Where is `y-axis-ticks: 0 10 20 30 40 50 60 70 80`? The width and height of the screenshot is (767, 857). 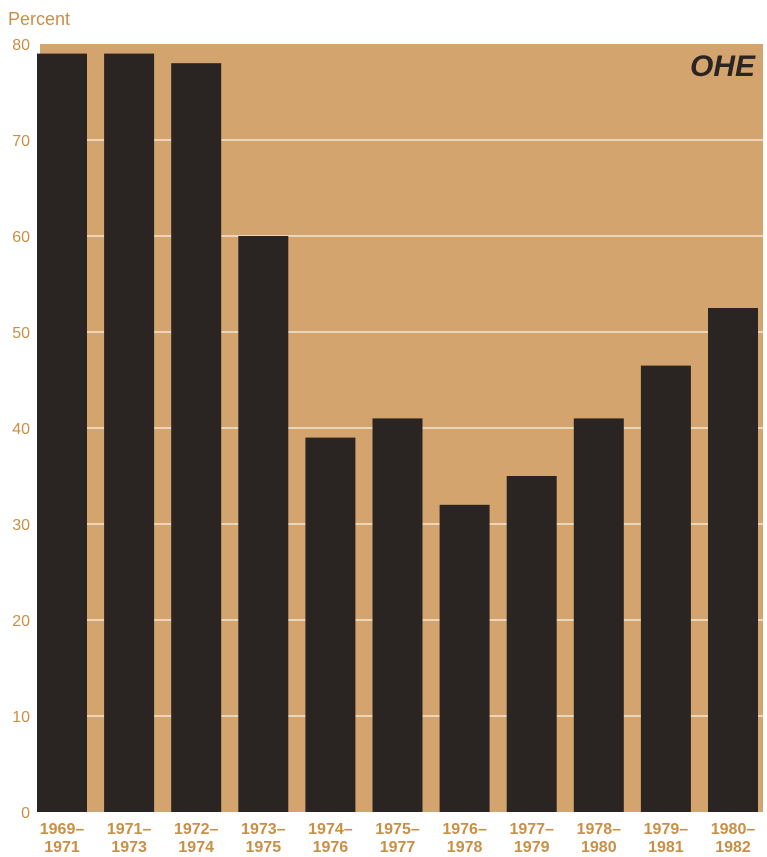 y-axis-ticks: 0 10 20 30 40 50 60 70 80 is located at coordinates (21, 429).